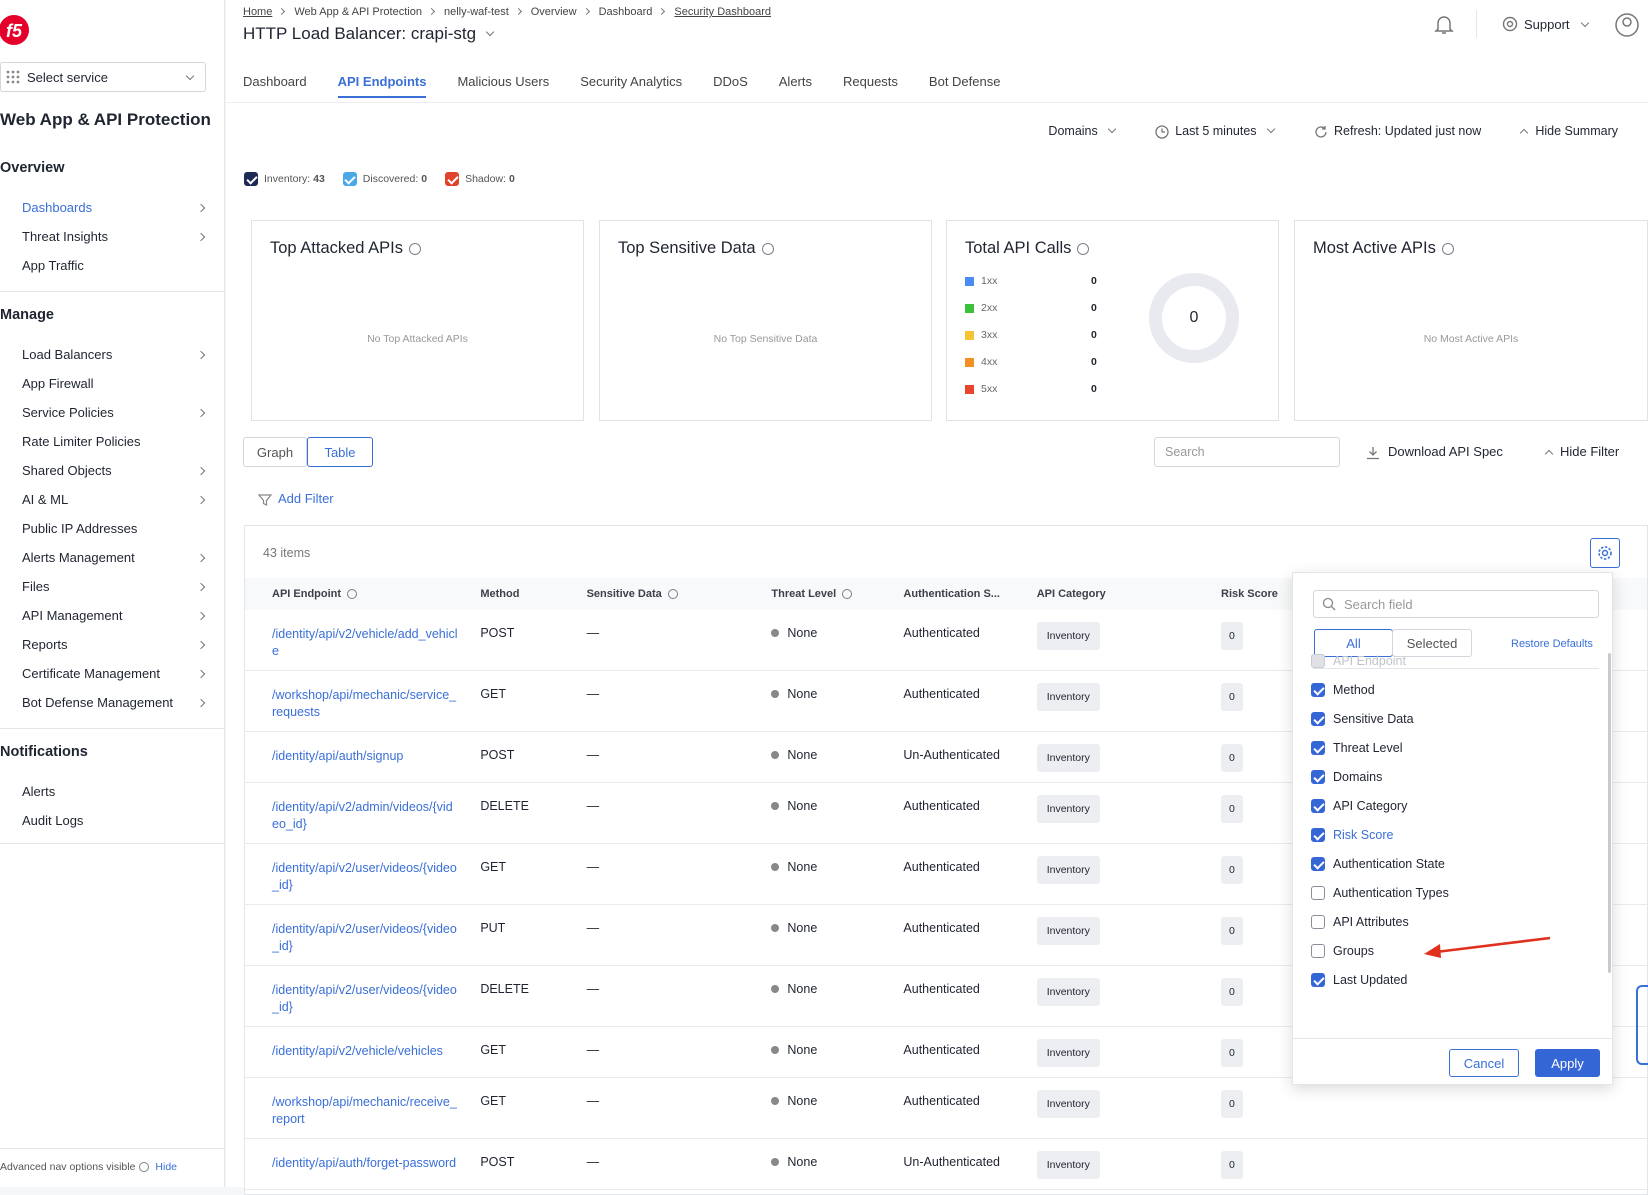 This screenshot has height=1195, width=1648. Describe the element at coordinates (295, 499) in the screenshot. I see `add-filter: Add Filter` at that location.